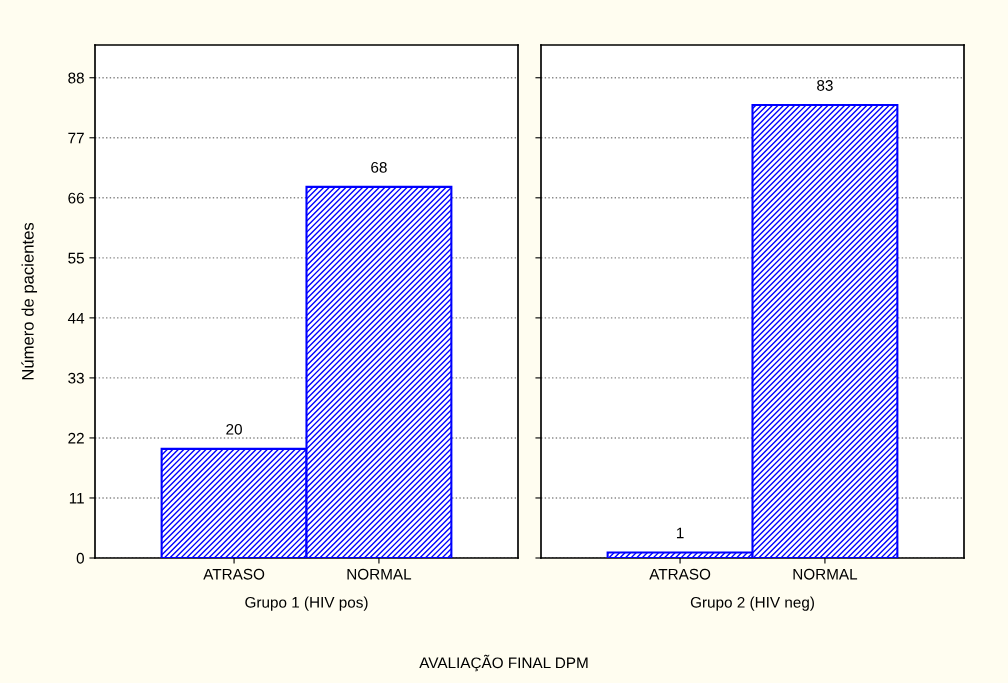 Image resolution: width=1008 pixels, height=683 pixels. What do you see at coordinates (680, 533) in the screenshot?
I see `data-label: 1` at bounding box center [680, 533].